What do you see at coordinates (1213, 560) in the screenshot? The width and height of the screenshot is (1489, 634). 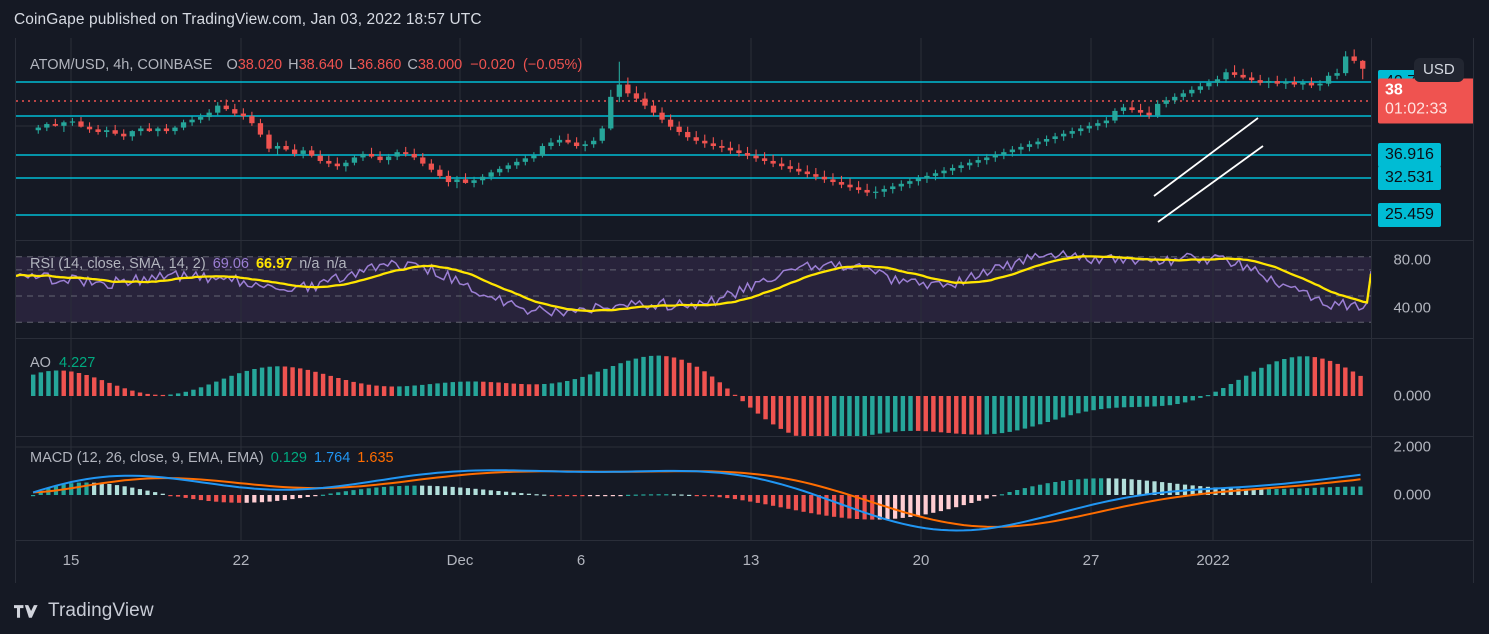 I see `time-axis-label: 2022` at bounding box center [1213, 560].